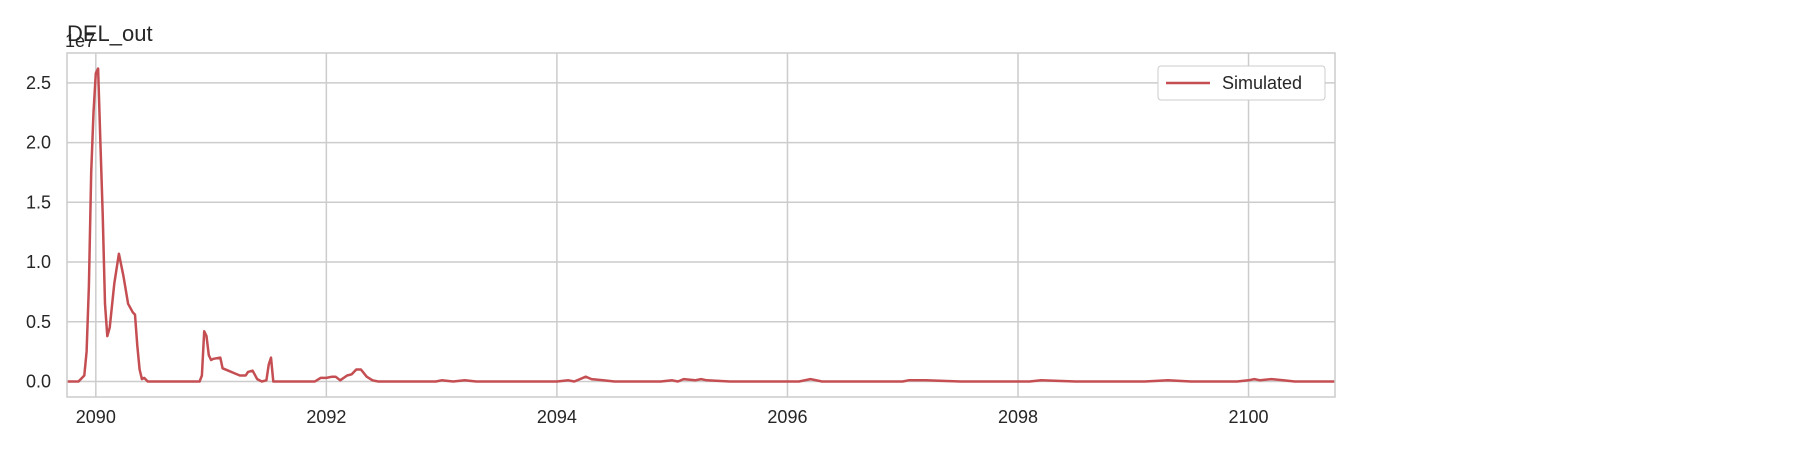 Image resolution: width=1800 pixels, height=450 pixels. What do you see at coordinates (672, 417) in the screenshot?
I see `x-axis: 2090 2092 2094 2096 2098 2100` at bounding box center [672, 417].